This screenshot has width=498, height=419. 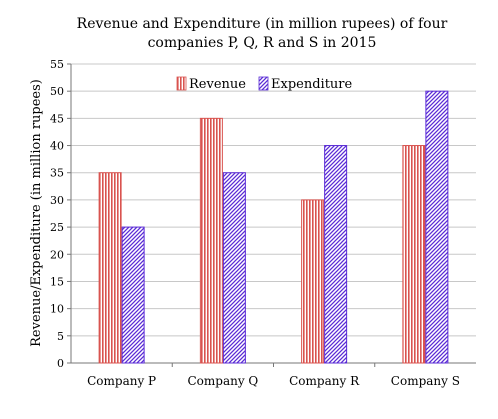 I want to click on y-tick-label: 25, so click(x=57, y=227).